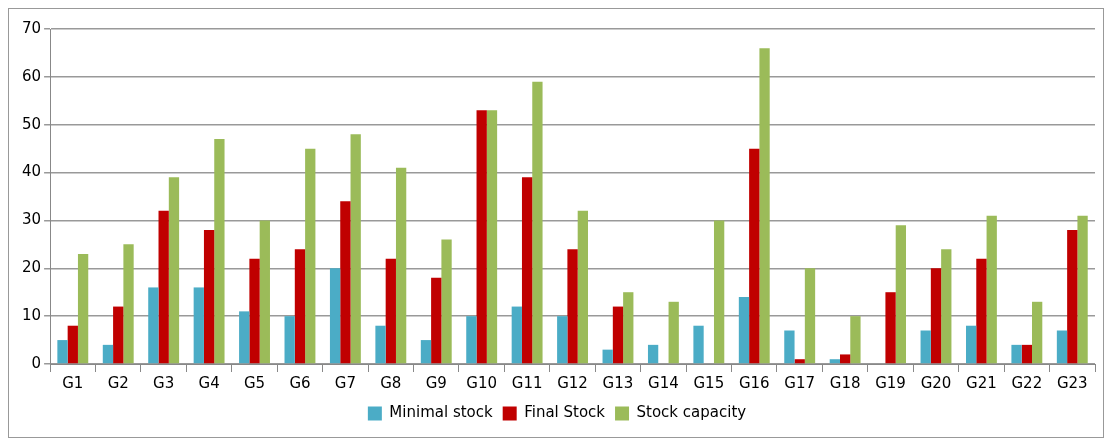 The width and height of the screenshot is (1112, 446). What do you see at coordinates (981, 382) in the screenshot?
I see `x-tick-label: G21` at bounding box center [981, 382].